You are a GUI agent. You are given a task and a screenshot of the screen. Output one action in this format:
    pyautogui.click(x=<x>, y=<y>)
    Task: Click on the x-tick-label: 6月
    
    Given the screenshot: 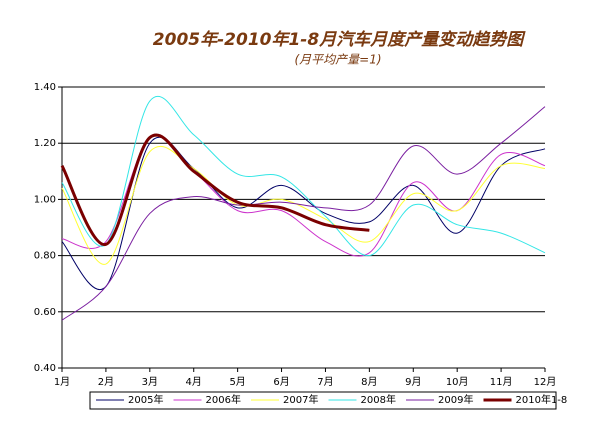 What is the action you would take?
    pyautogui.click(x=281, y=382)
    